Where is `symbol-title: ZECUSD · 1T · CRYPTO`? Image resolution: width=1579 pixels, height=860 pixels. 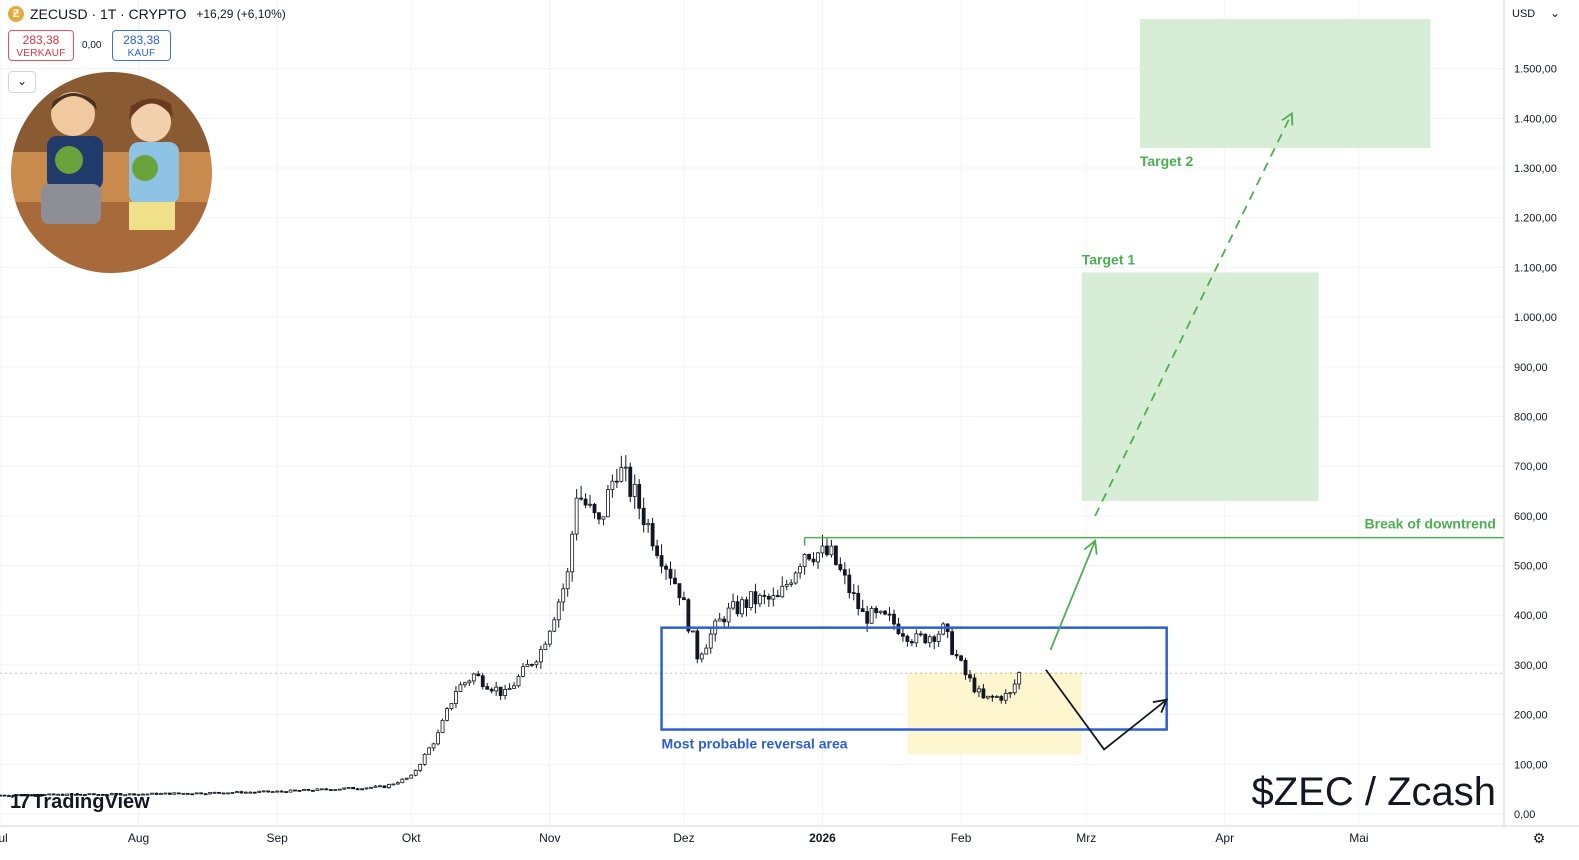
symbol-title: ZECUSD · 1T · CRYPTO is located at coordinates (108, 14).